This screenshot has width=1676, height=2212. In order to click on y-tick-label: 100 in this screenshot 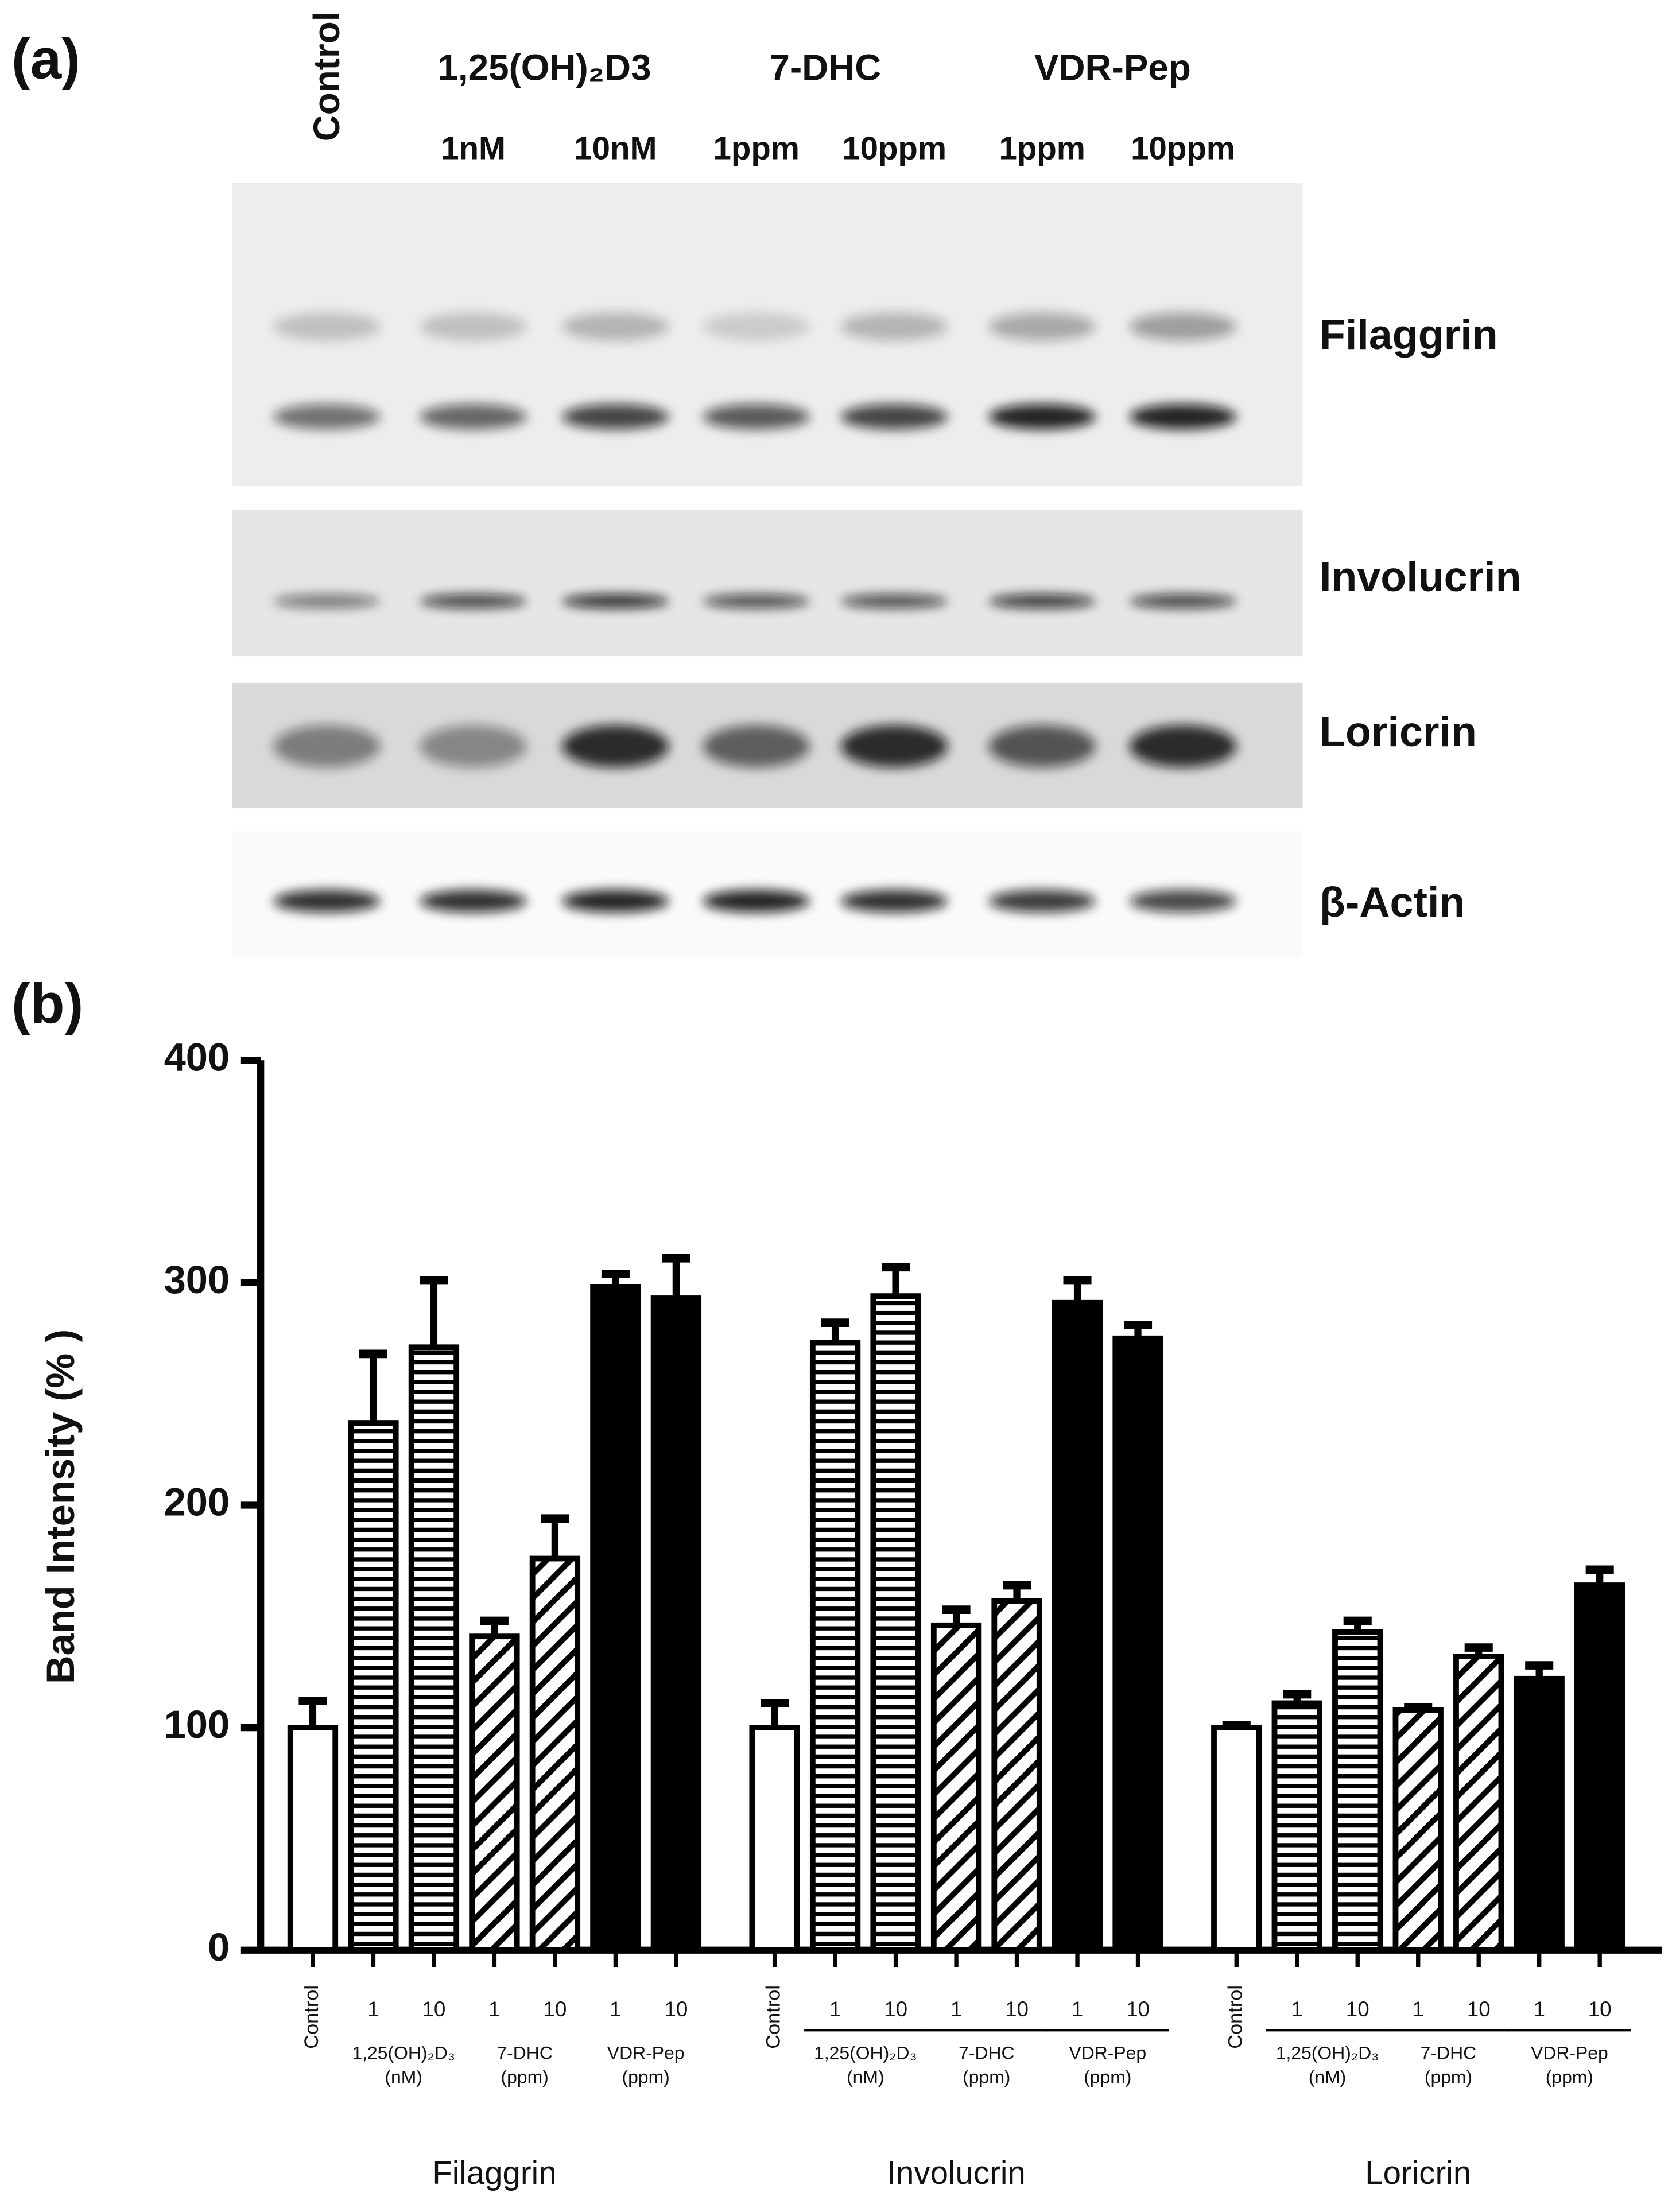, I will do `click(197, 1724)`.